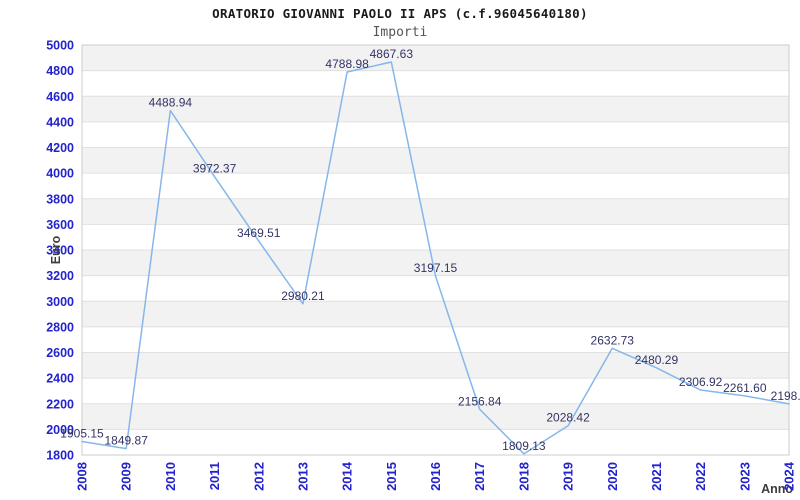 Image resolution: width=800 pixels, height=500 pixels. Describe the element at coordinates (258, 476) in the screenshot. I see `x-tick-label: 2012` at that location.